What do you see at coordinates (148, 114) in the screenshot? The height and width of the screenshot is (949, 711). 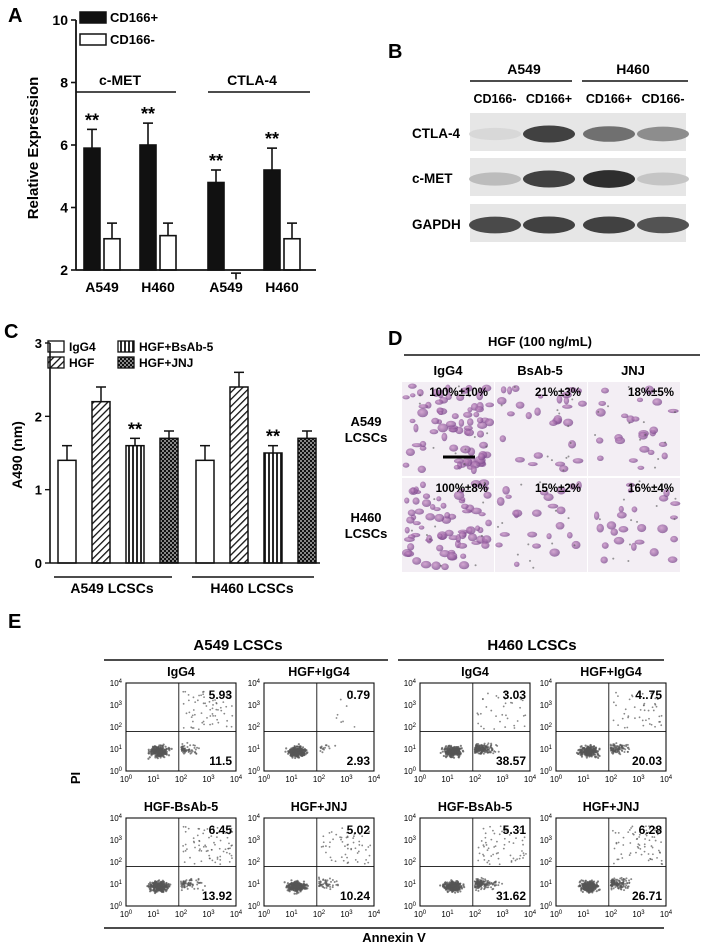 I see `sig-marker-a-1: **` at bounding box center [148, 114].